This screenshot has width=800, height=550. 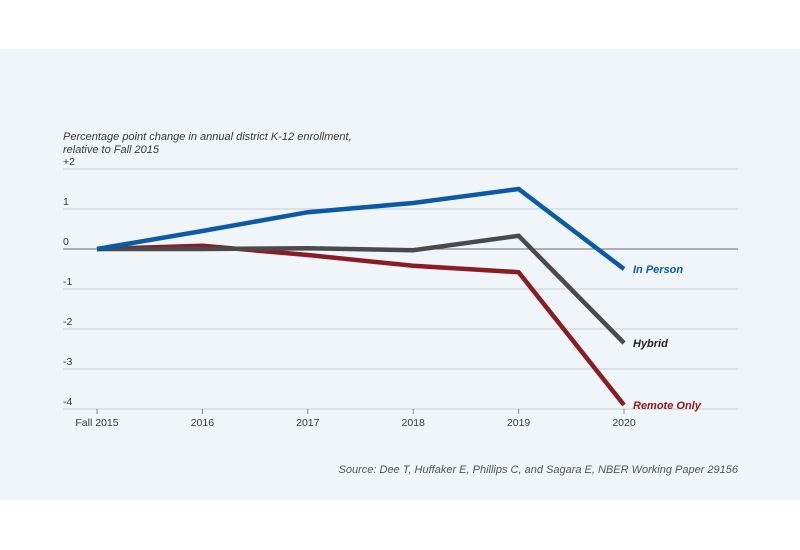 I want to click on x-tick-label: 2020, so click(x=624, y=423).